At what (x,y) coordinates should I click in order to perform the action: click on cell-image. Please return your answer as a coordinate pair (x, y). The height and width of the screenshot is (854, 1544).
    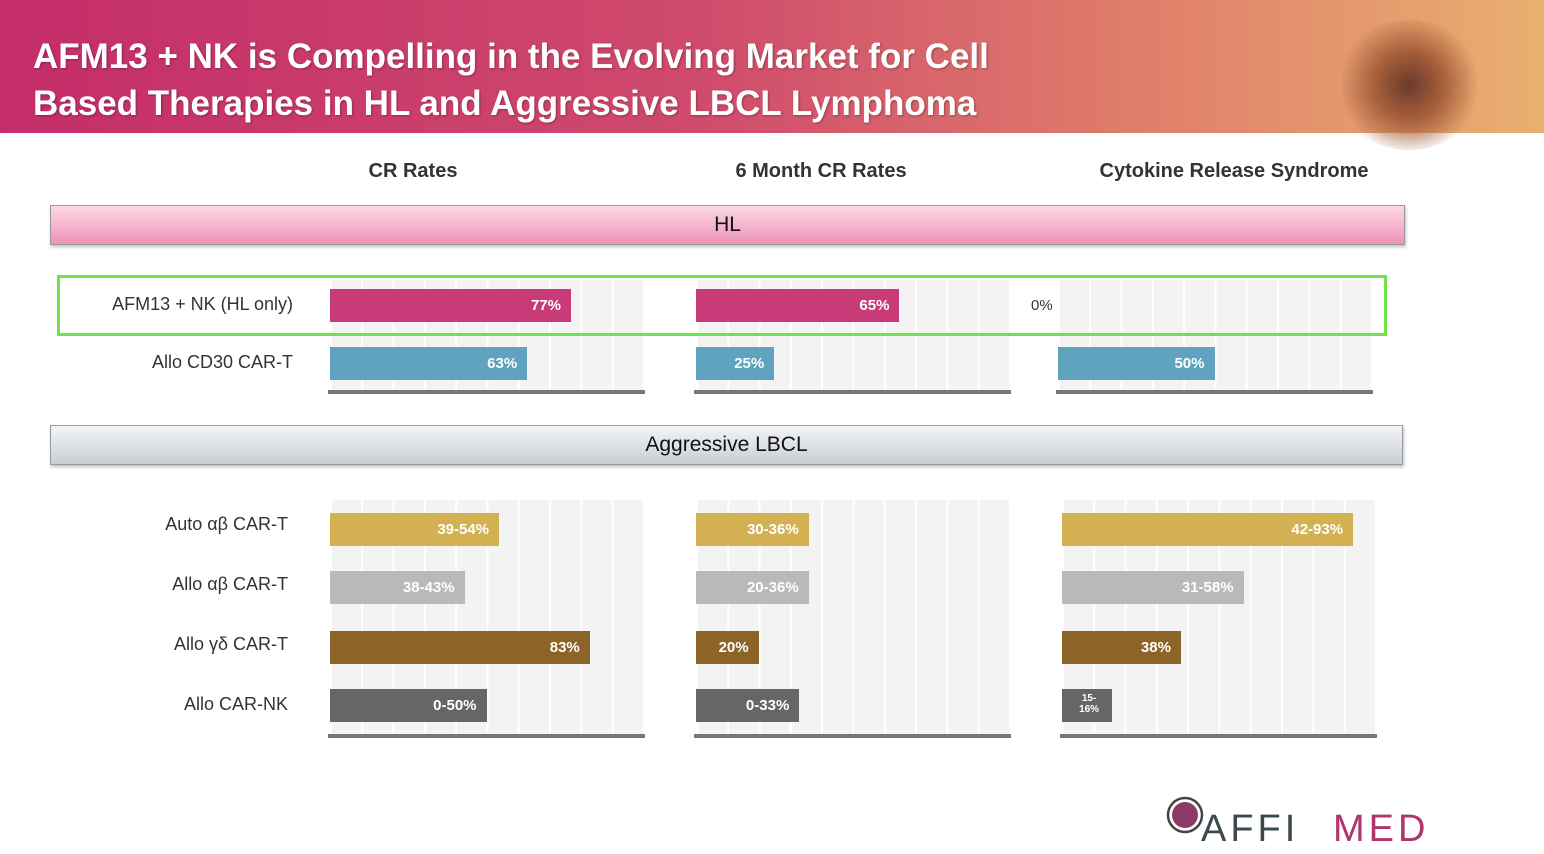
    Looking at the image, I should click on (1409, 85).